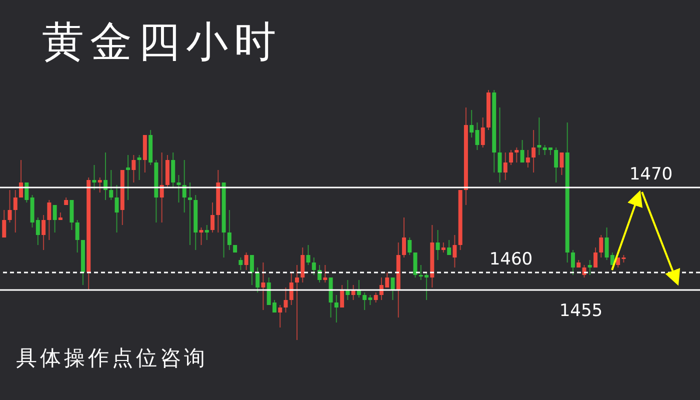 The height and width of the screenshot is (400, 700). What do you see at coordinates (162, 42) in the screenshot?
I see `chart-title: 黄金四小时` at bounding box center [162, 42].